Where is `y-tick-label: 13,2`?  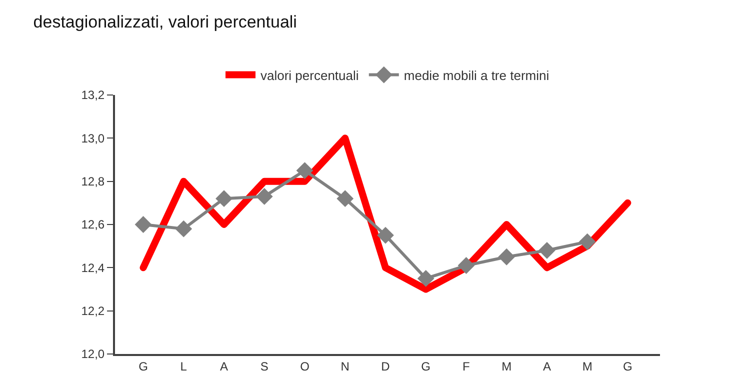 y-tick-label: 13,2 is located at coordinates (93, 95).